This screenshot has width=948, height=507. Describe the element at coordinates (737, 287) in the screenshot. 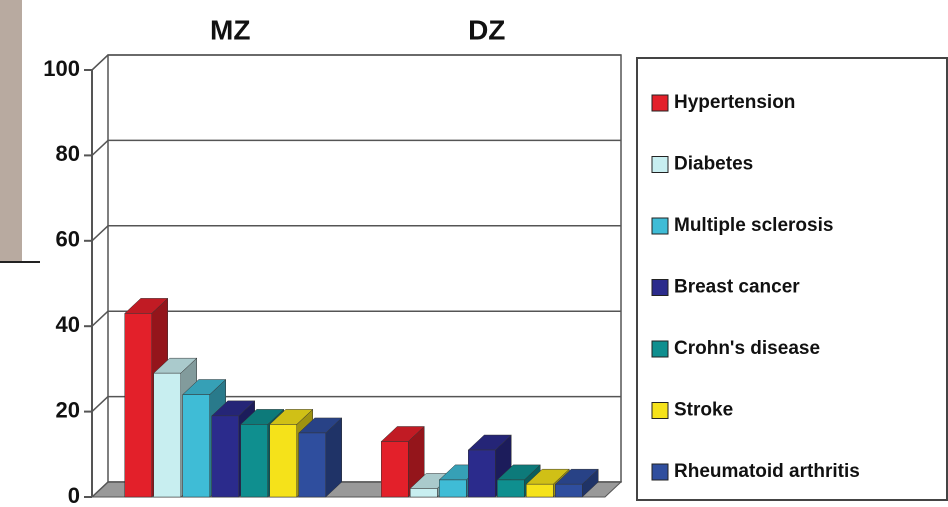

I see `legend-label: Breast cancer` at that location.